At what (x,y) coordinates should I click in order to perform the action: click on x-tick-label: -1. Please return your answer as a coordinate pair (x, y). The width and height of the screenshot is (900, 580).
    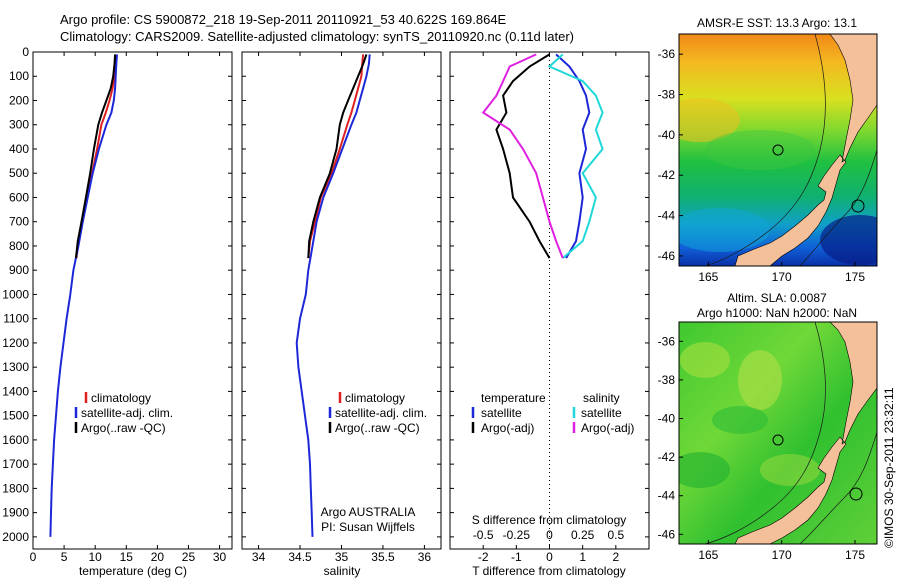
    Looking at the image, I should click on (516, 557).